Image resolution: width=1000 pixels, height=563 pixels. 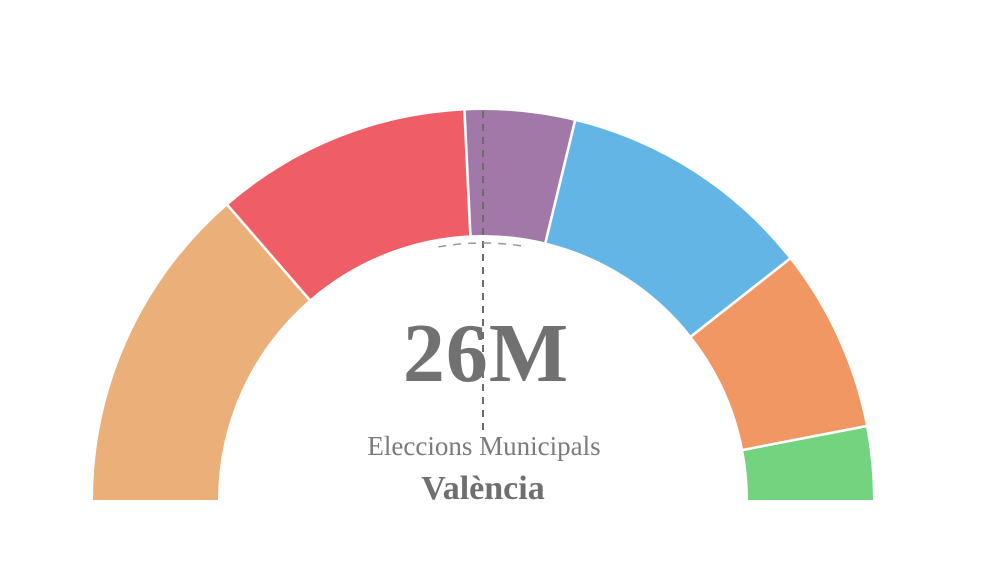 I want to click on donut-segment-orange, so click(x=778, y=354).